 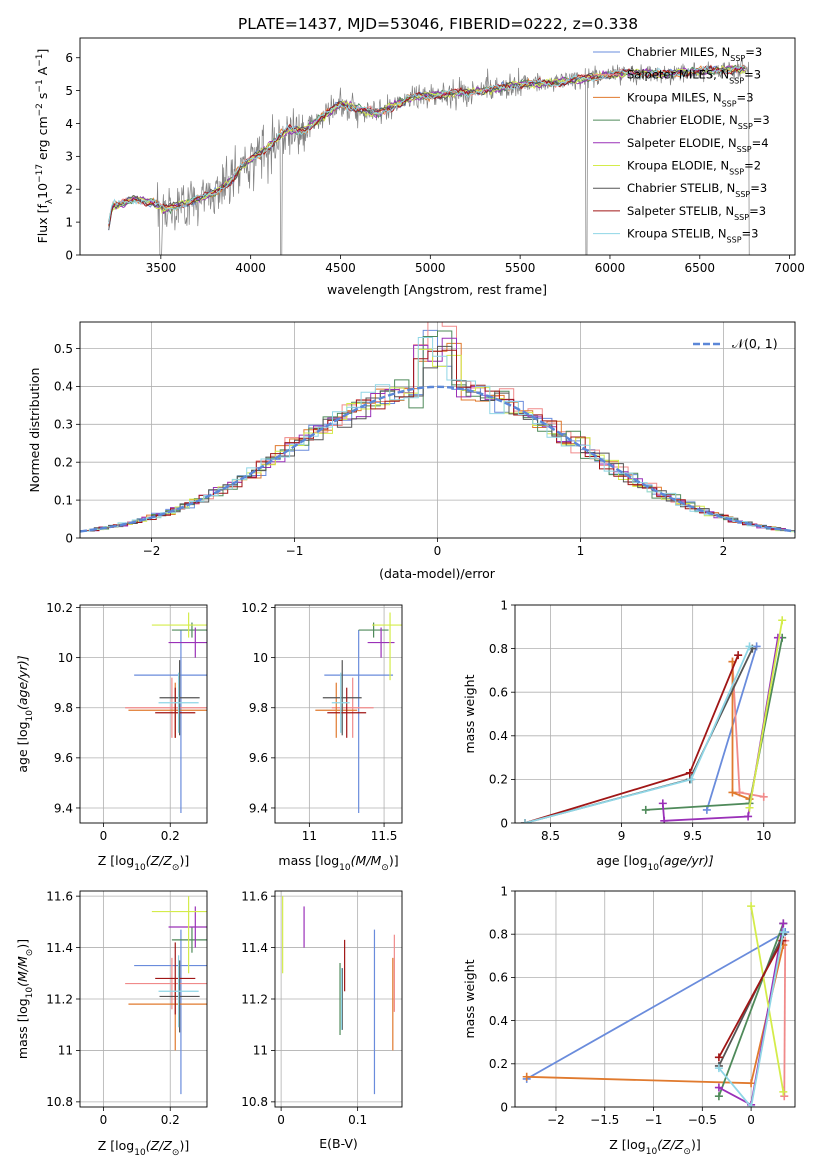 What do you see at coordinates (785, 1018) in the screenshot?
I see `weight-line-salpeter-miles` at bounding box center [785, 1018].